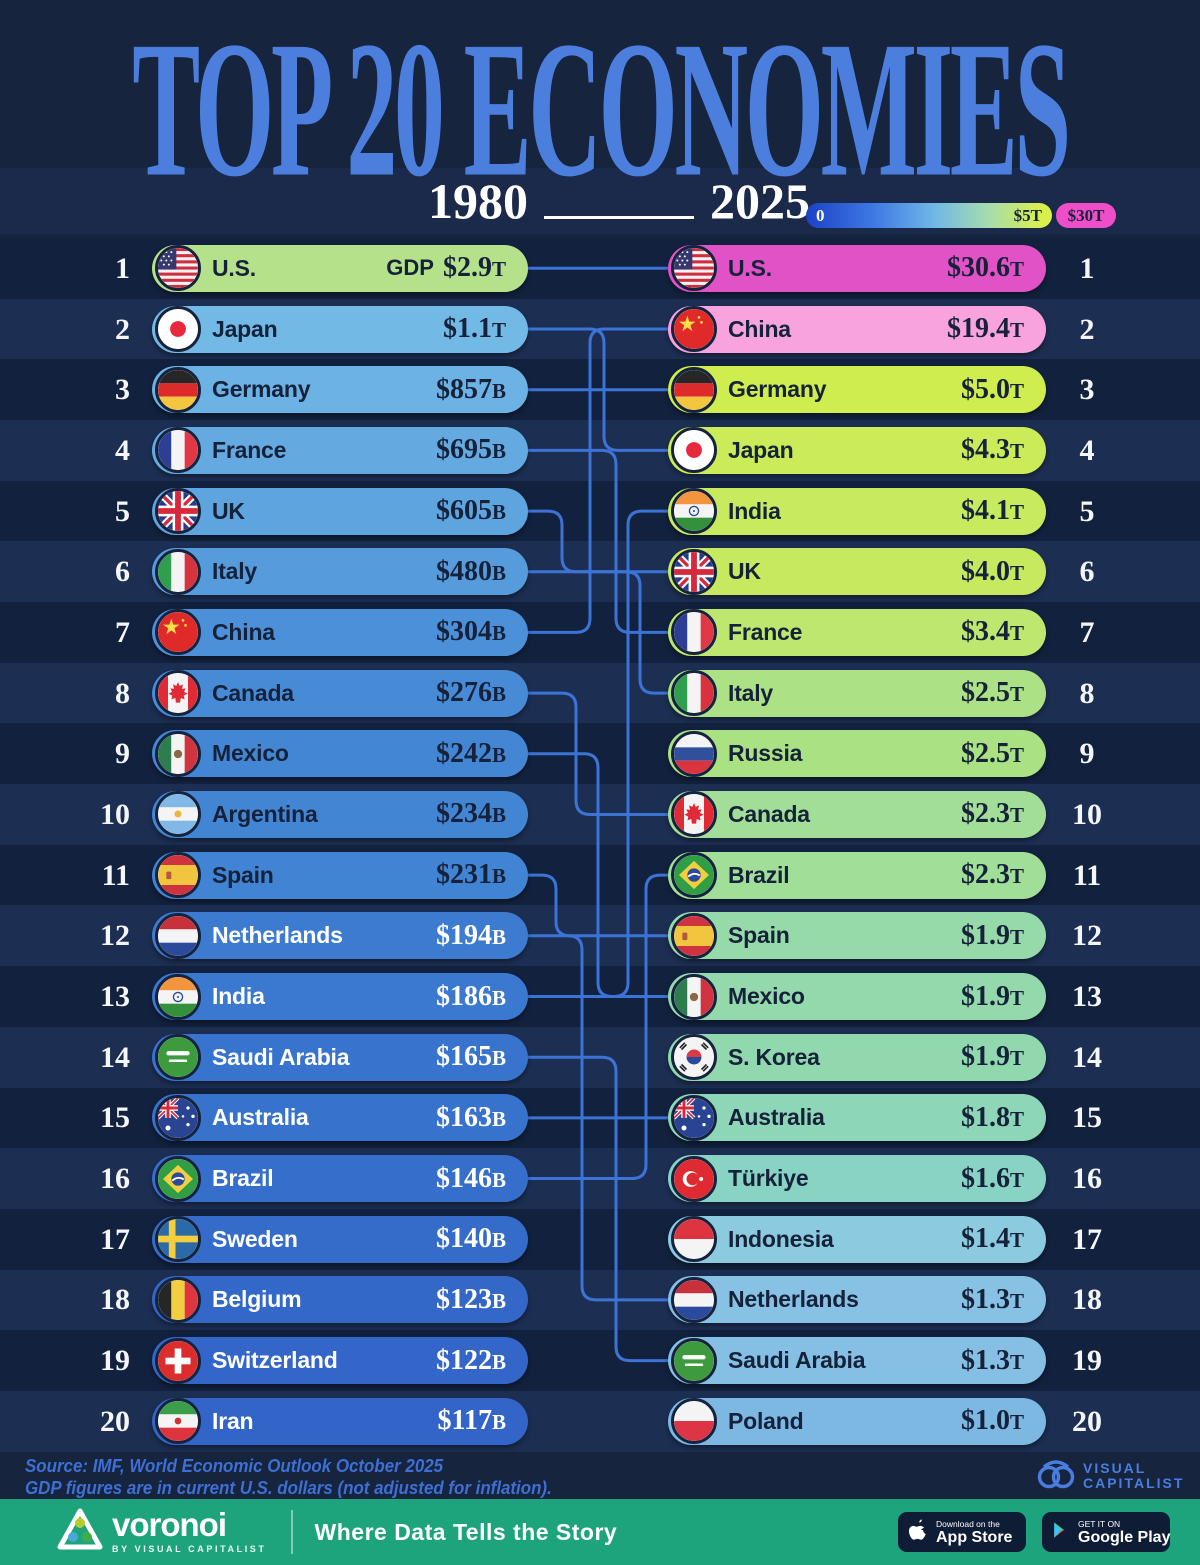 The width and height of the screenshot is (1200, 1565). Describe the element at coordinates (340, 693) in the screenshot. I see `country-bar-left-canada: Canada $276B` at that location.